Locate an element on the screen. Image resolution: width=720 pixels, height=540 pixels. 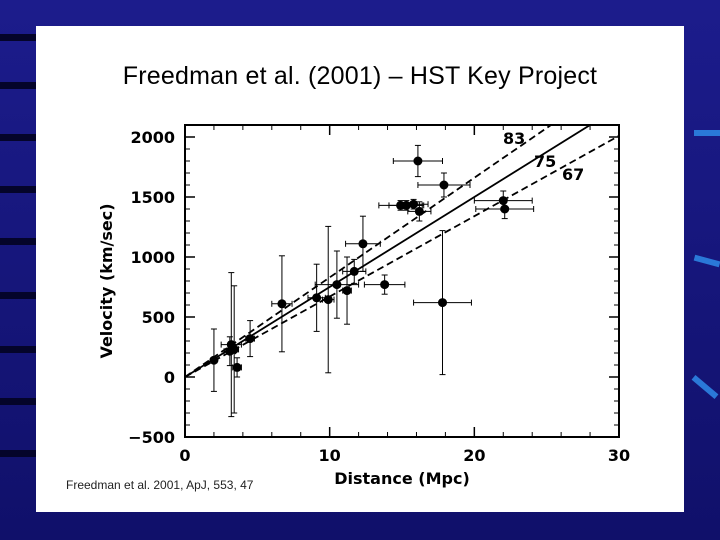
x-tick-label: 30 is located at coordinates (619, 455).